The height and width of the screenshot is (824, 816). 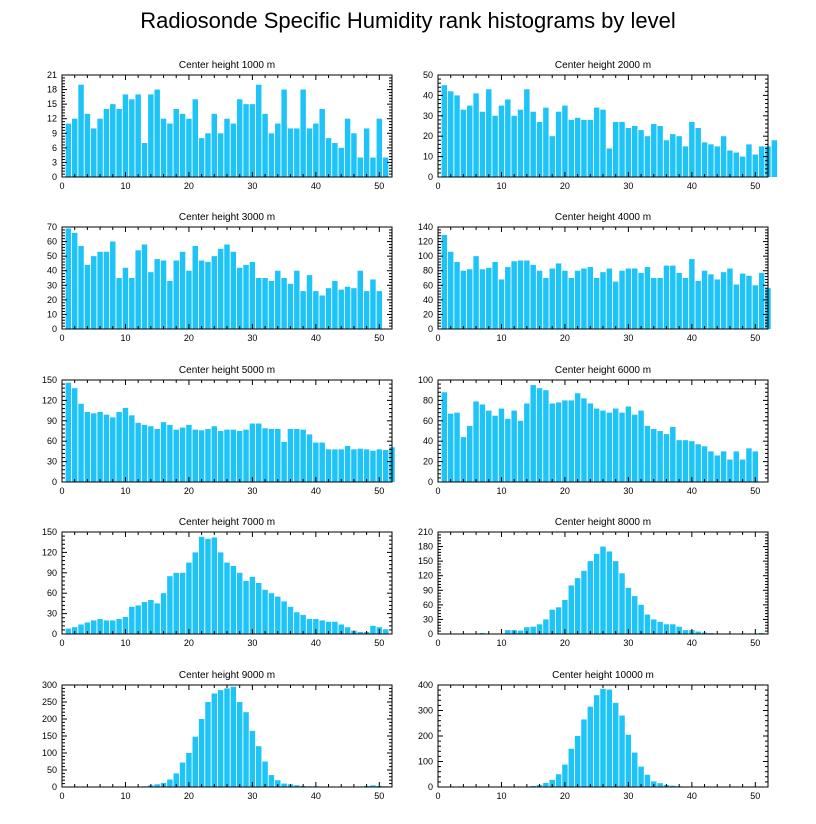 What do you see at coordinates (316, 643) in the screenshot?
I see `x-tick-label: 40` at bounding box center [316, 643].